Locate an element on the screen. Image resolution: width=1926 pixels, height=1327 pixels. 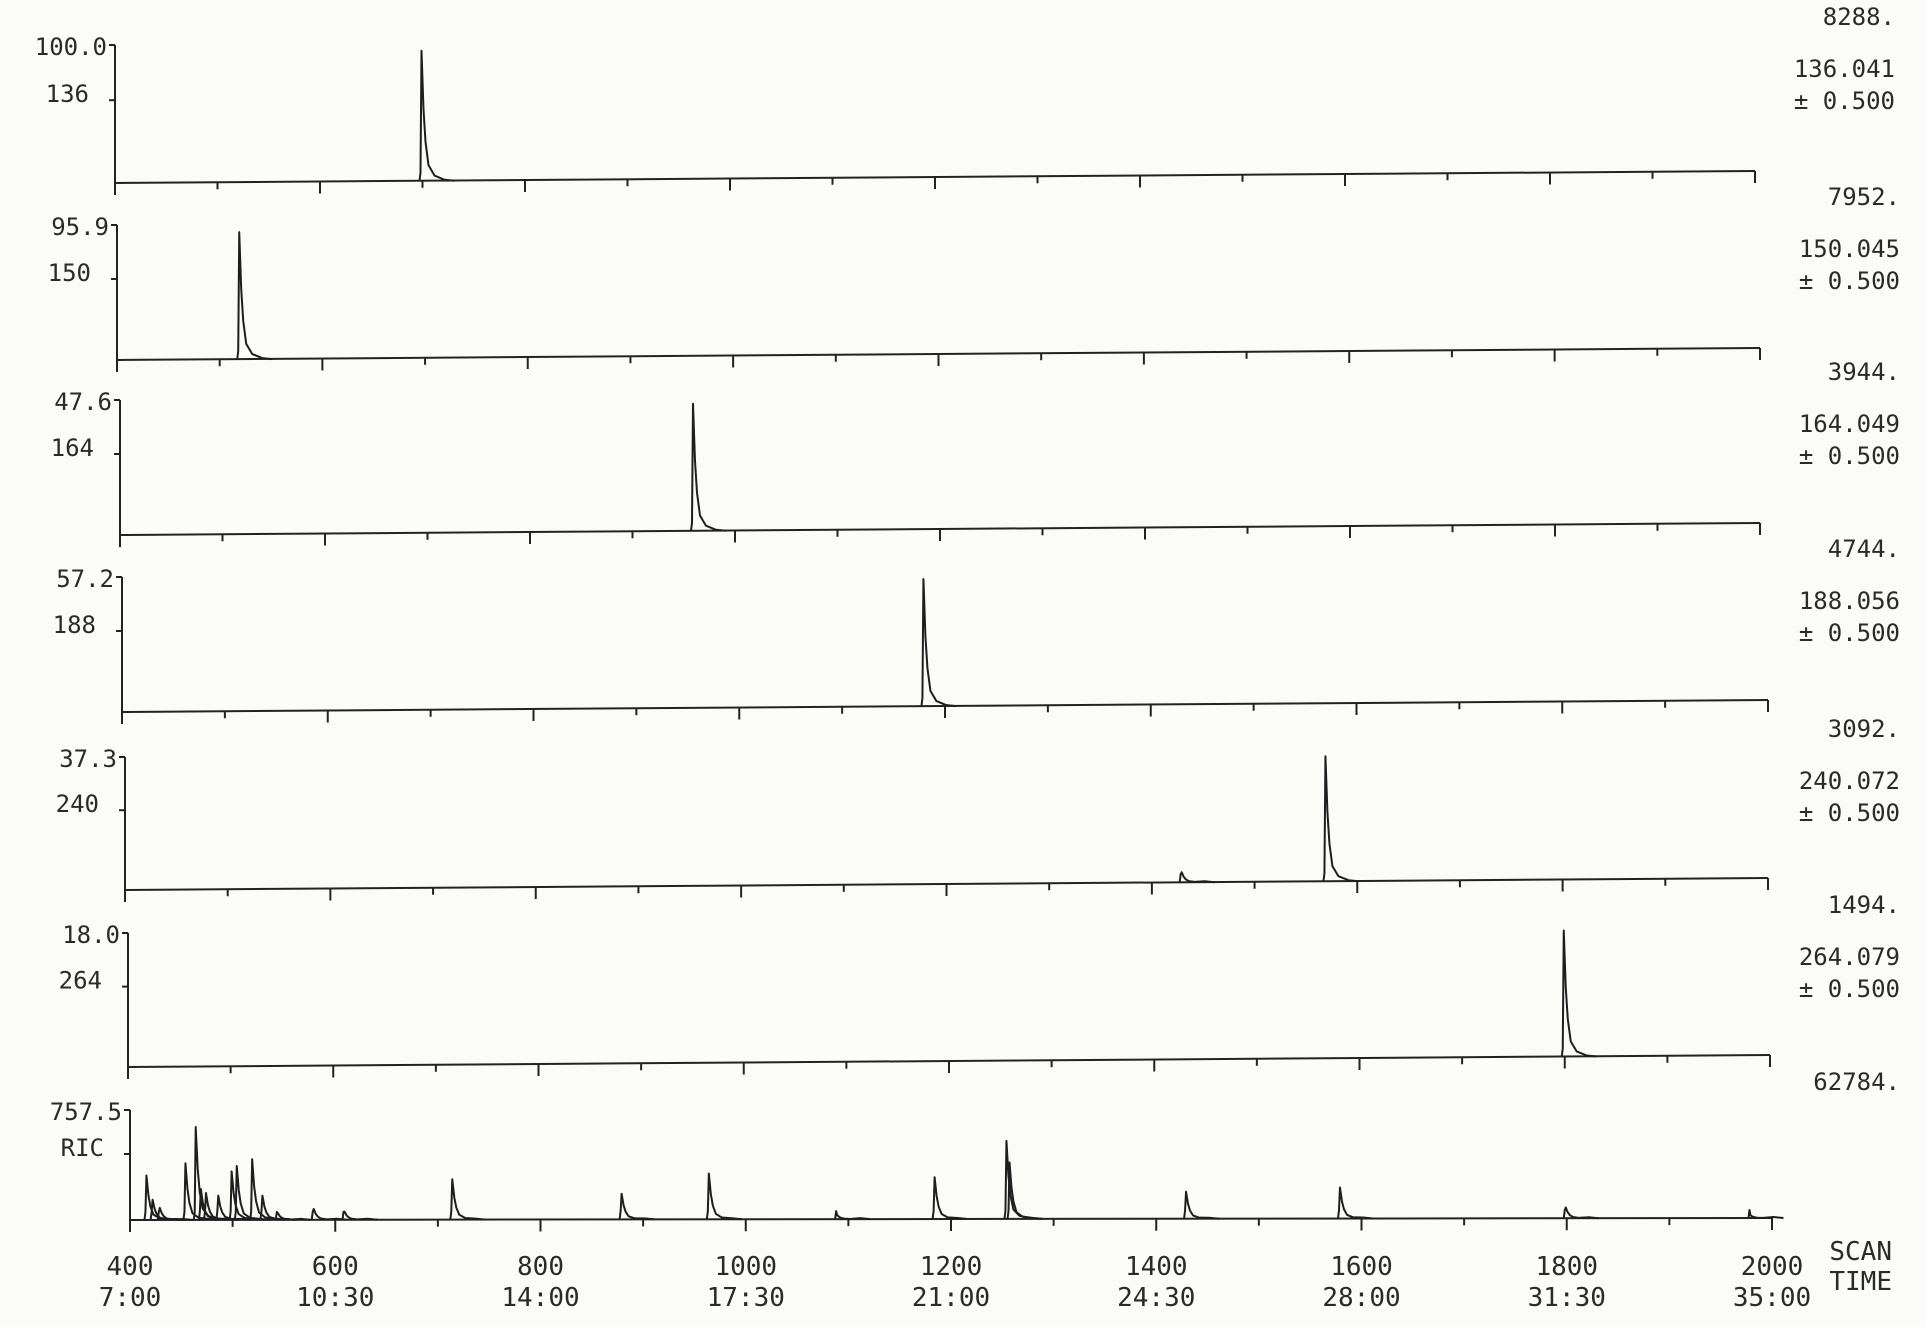
x-tick-label-scan-1200: 1200 is located at coordinates (951, 1267).